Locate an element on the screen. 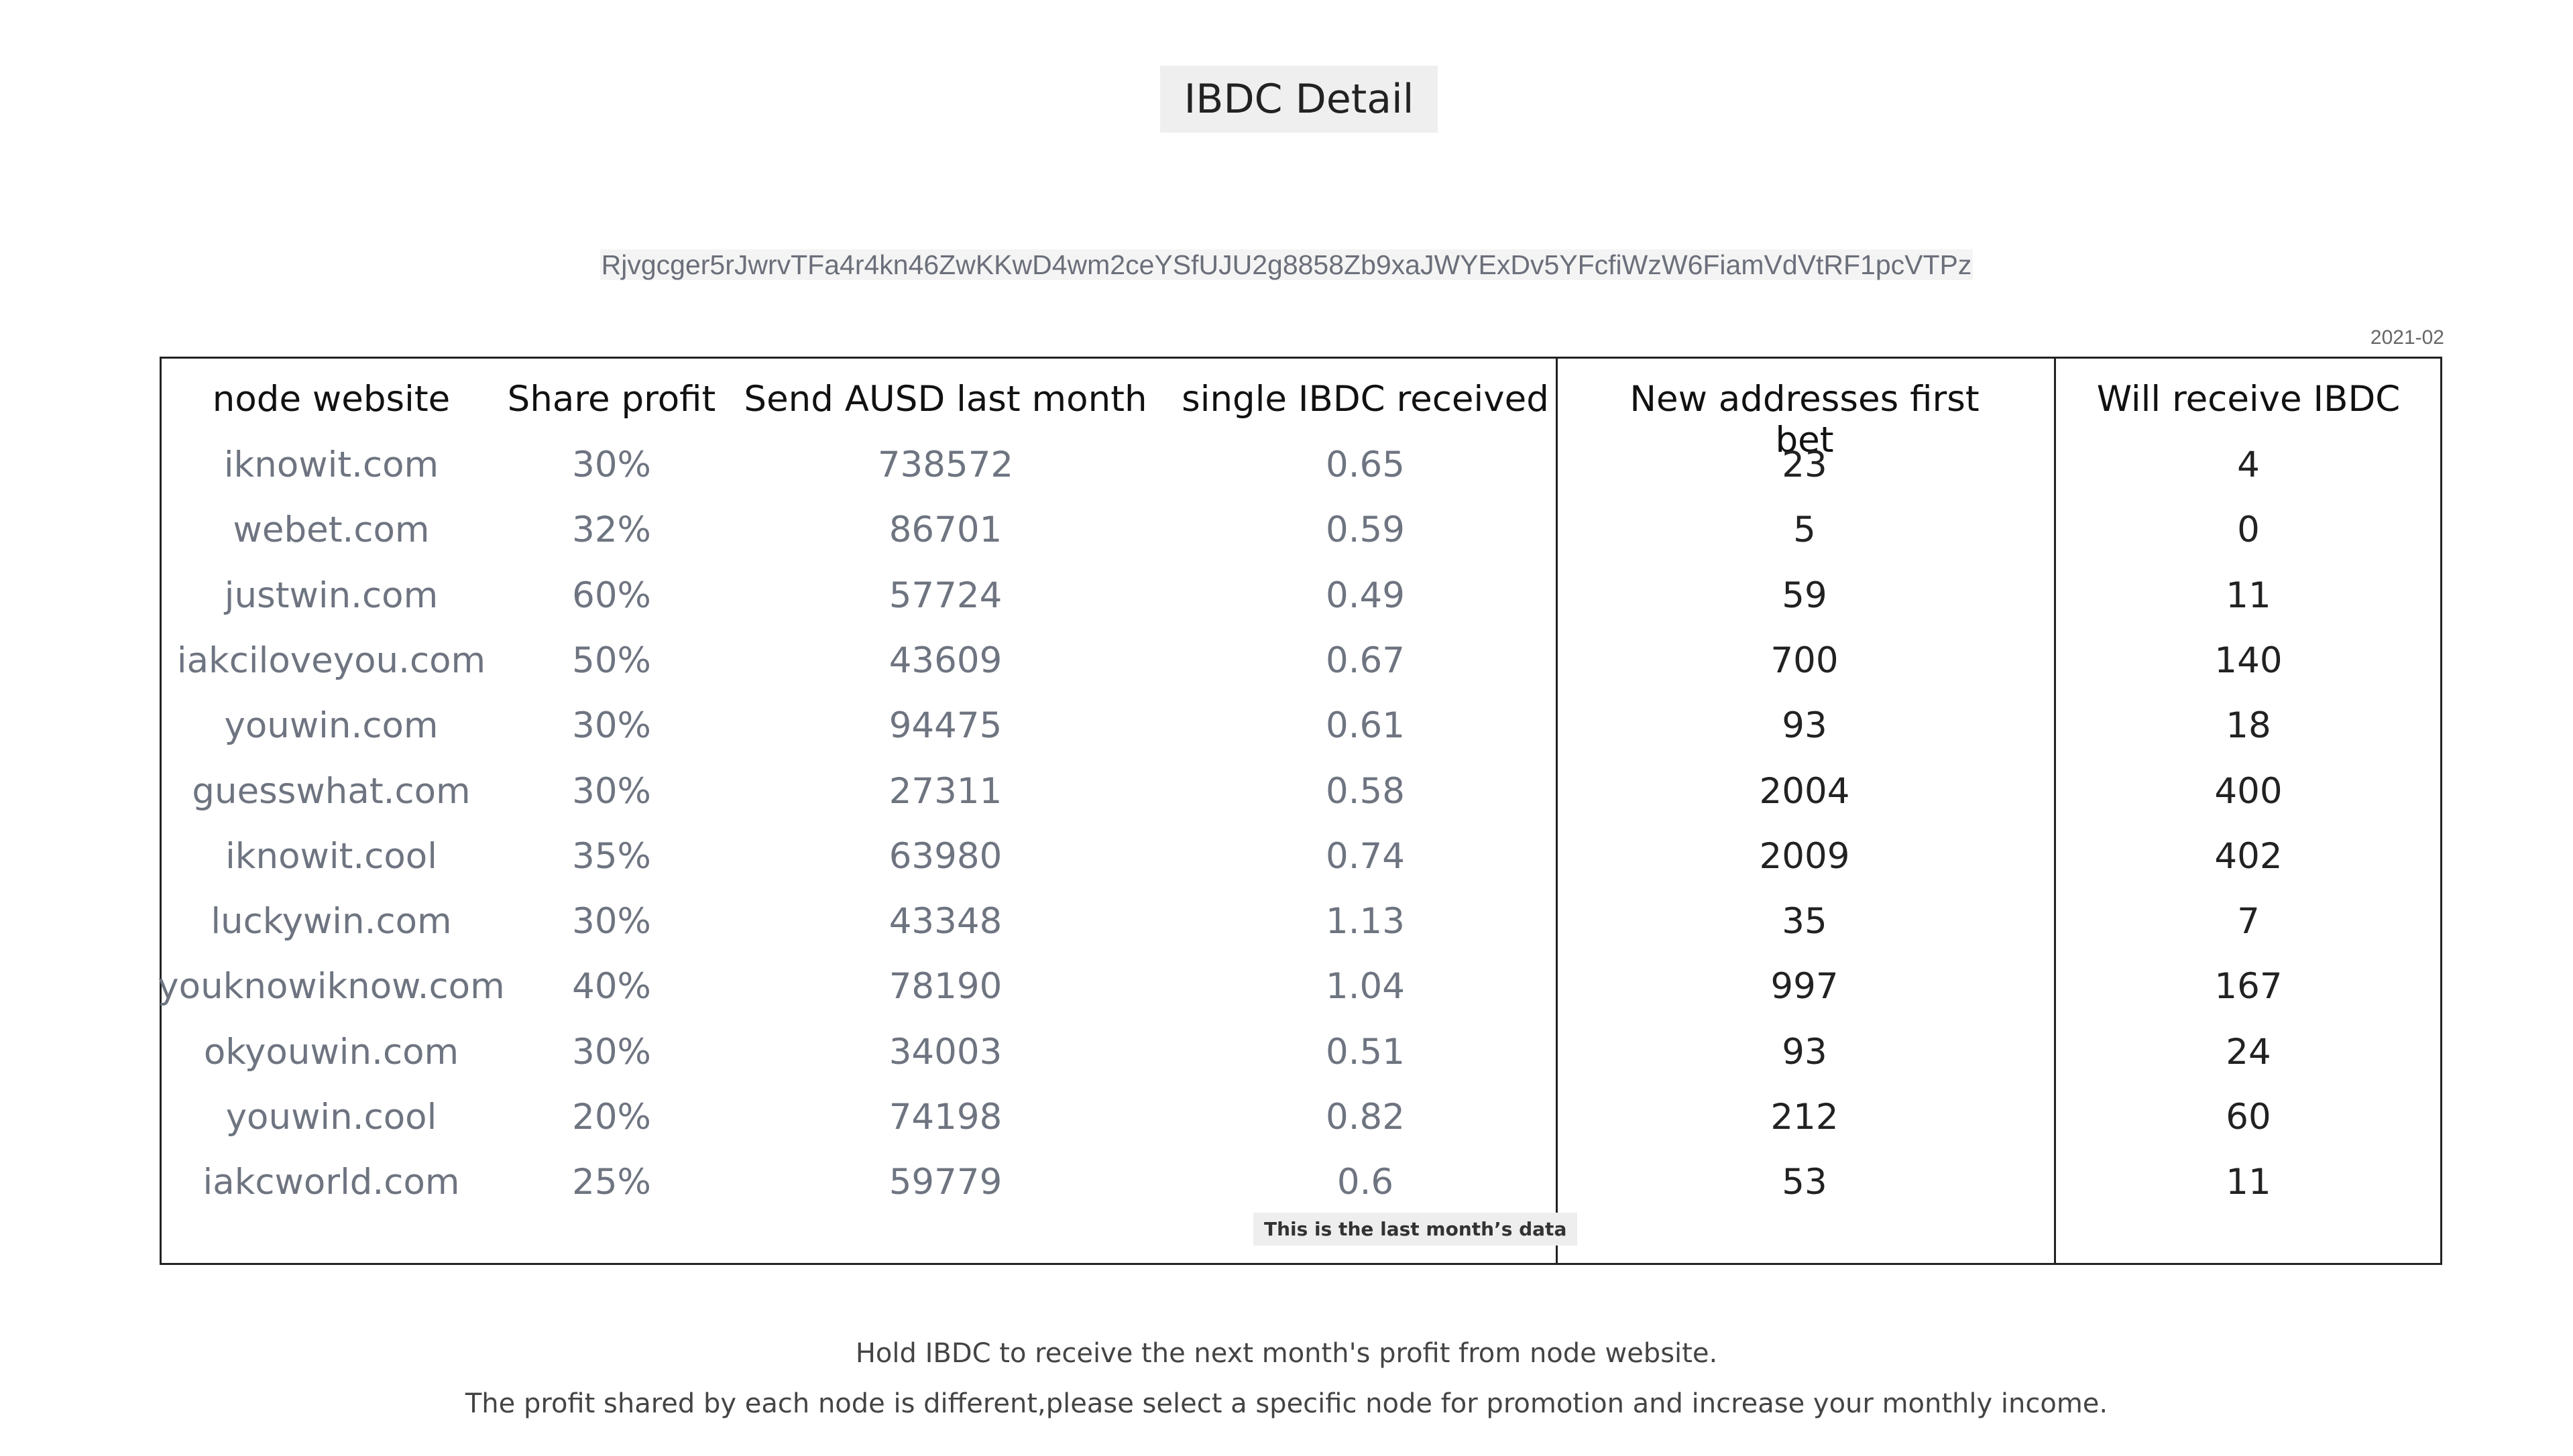 Image resolution: width=2573 pixels, height=1456 pixels. cell-share-profit: 40% is located at coordinates (612, 987).